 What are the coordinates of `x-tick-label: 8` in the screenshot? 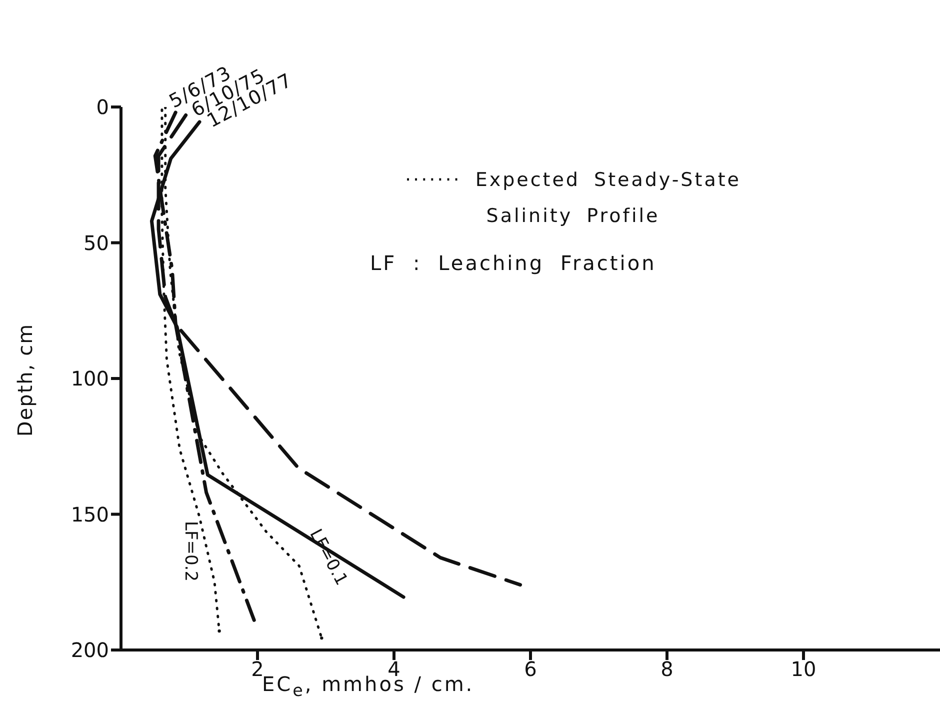 It's located at (667, 669).